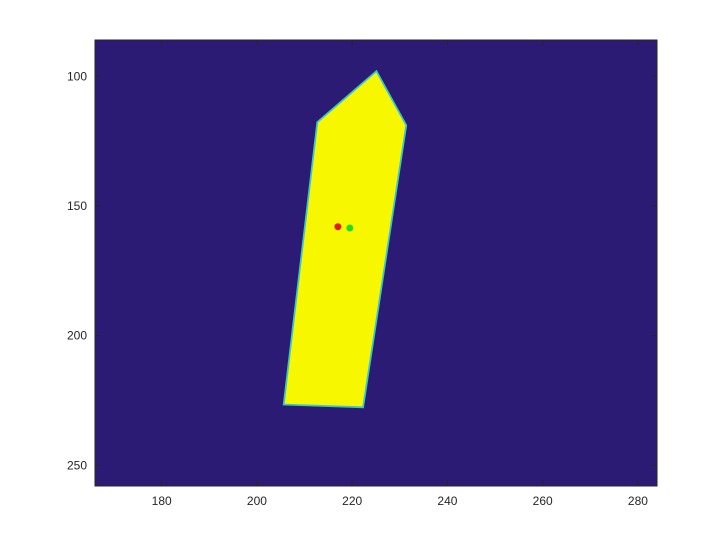 The width and height of the screenshot is (725, 544). What do you see at coordinates (638, 501) in the screenshot?
I see `x-tick-label: 280` at bounding box center [638, 501].